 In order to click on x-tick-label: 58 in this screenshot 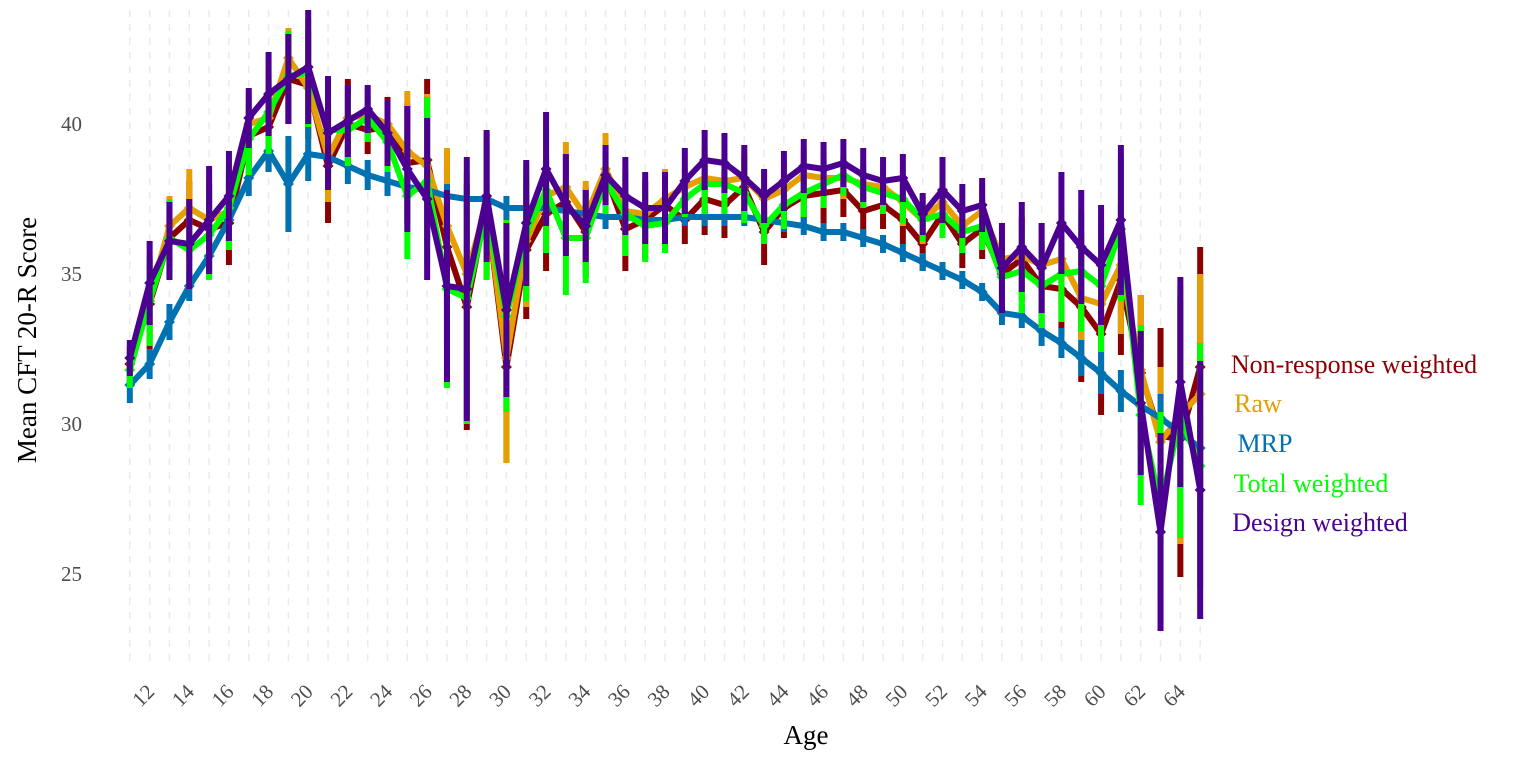, I will do `click(1055, 696)`.